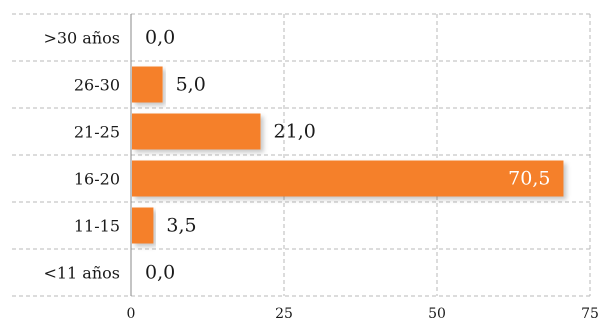 This screenshot has height=324, width=602. What do you see at coordinates (191, 85) in the screenshot?
I see `data-label: 5,0` at bounding box center [191, 85].